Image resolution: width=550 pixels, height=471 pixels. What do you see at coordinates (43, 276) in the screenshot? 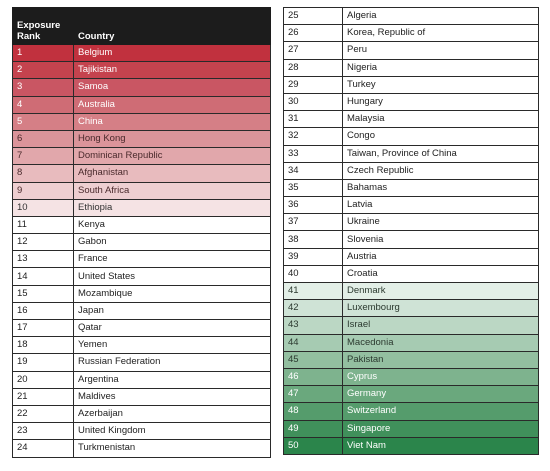
I see `rank-cell: 14` at bounding box center [43, 276].